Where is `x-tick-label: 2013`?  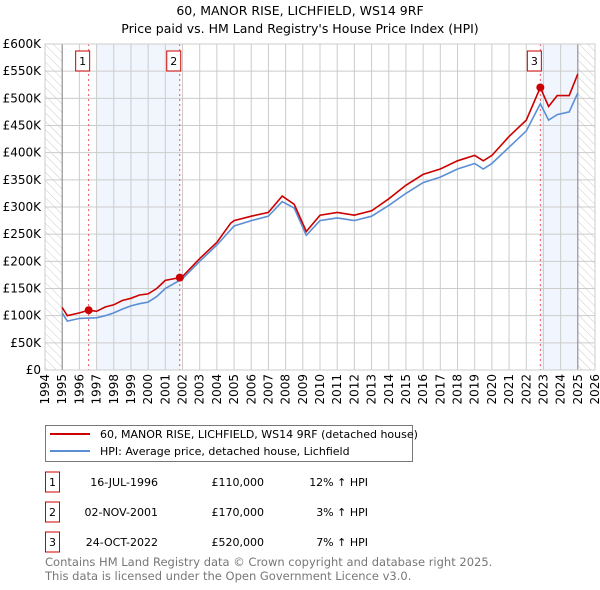 x-tick-label: 2013 is located at coordinates (372, 389).